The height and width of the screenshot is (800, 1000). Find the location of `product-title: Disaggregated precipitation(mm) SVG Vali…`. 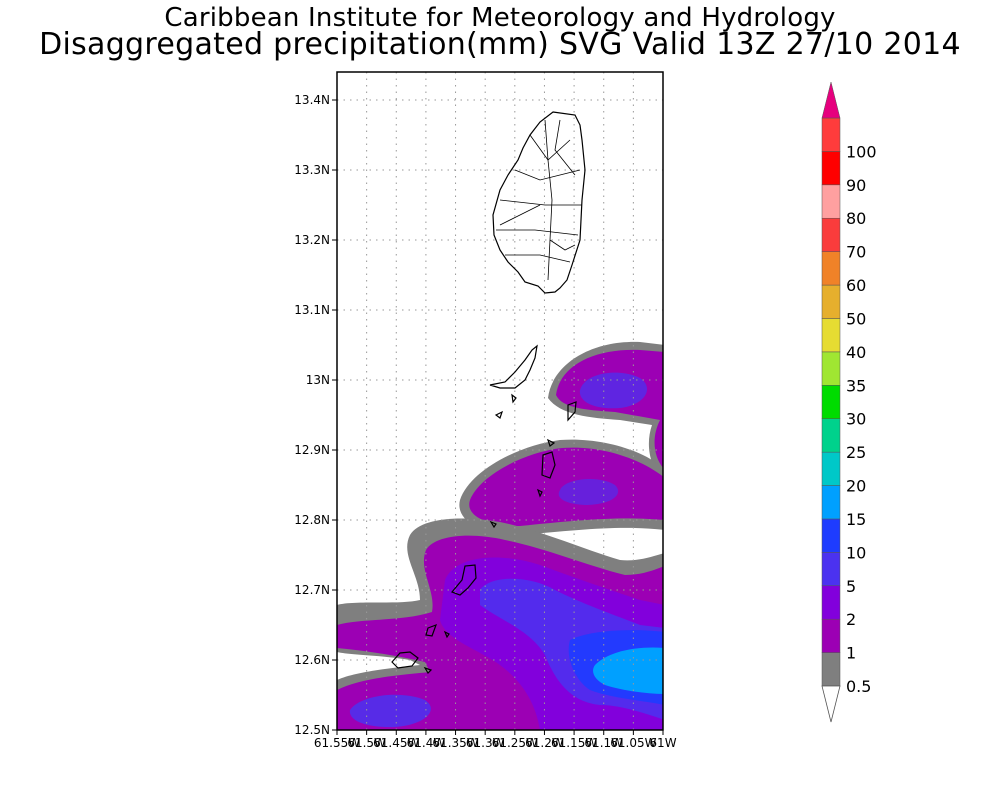

product-title: Disaggregated precipitation(mm) SVG Vali… is located at coordinates (500, 44).